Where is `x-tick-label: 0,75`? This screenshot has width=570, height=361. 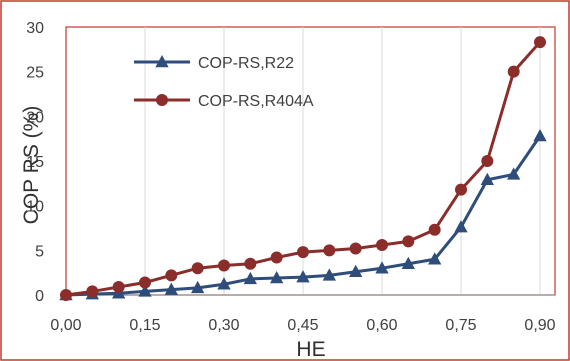 x-tick-label: 0,75 is located at coordinates (460, 325).